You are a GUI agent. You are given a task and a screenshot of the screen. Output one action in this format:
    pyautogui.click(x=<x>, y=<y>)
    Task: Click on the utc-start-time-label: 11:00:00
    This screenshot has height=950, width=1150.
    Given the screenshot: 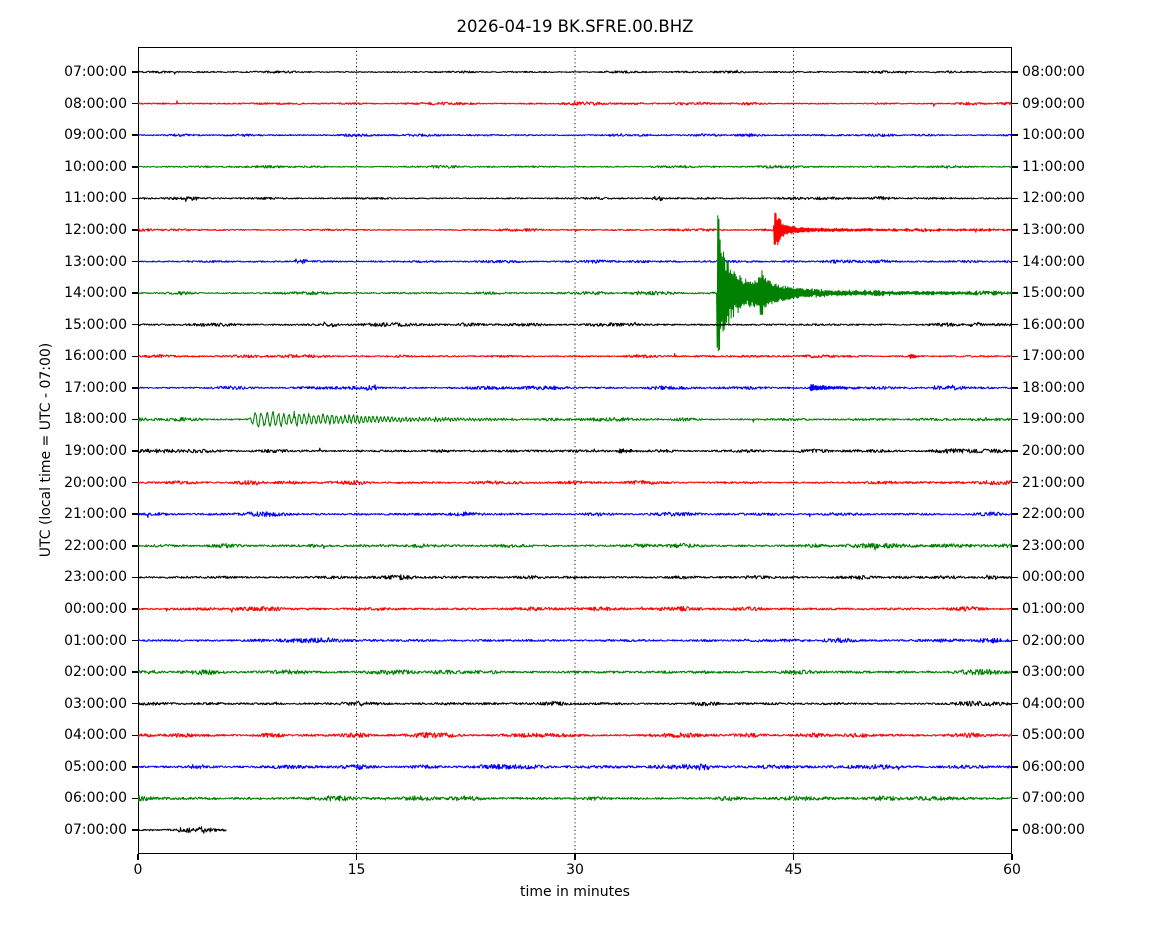 What is the action you would take?
    pyautogui.click(x=95, y=198)
    